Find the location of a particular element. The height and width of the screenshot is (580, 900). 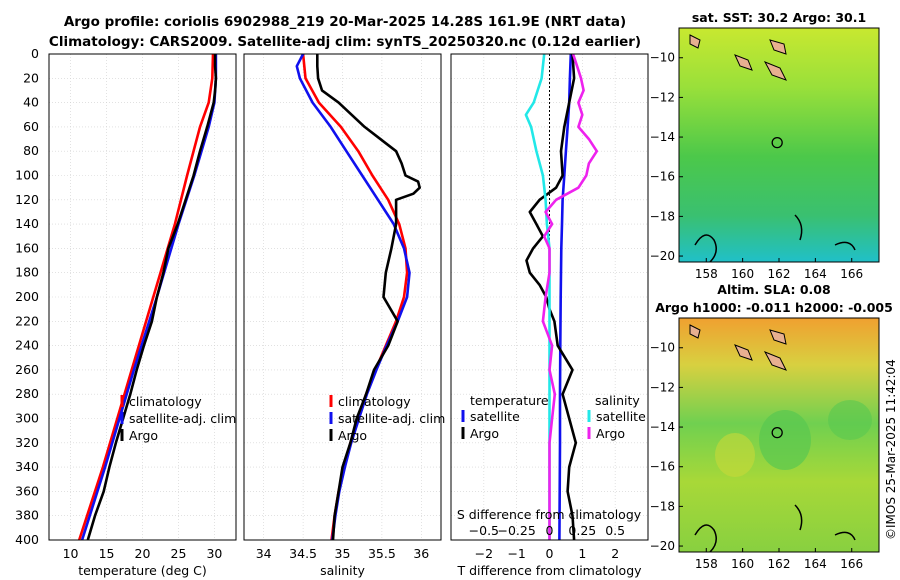

y-tick-label: 380 is located at coordinates (27, 515).